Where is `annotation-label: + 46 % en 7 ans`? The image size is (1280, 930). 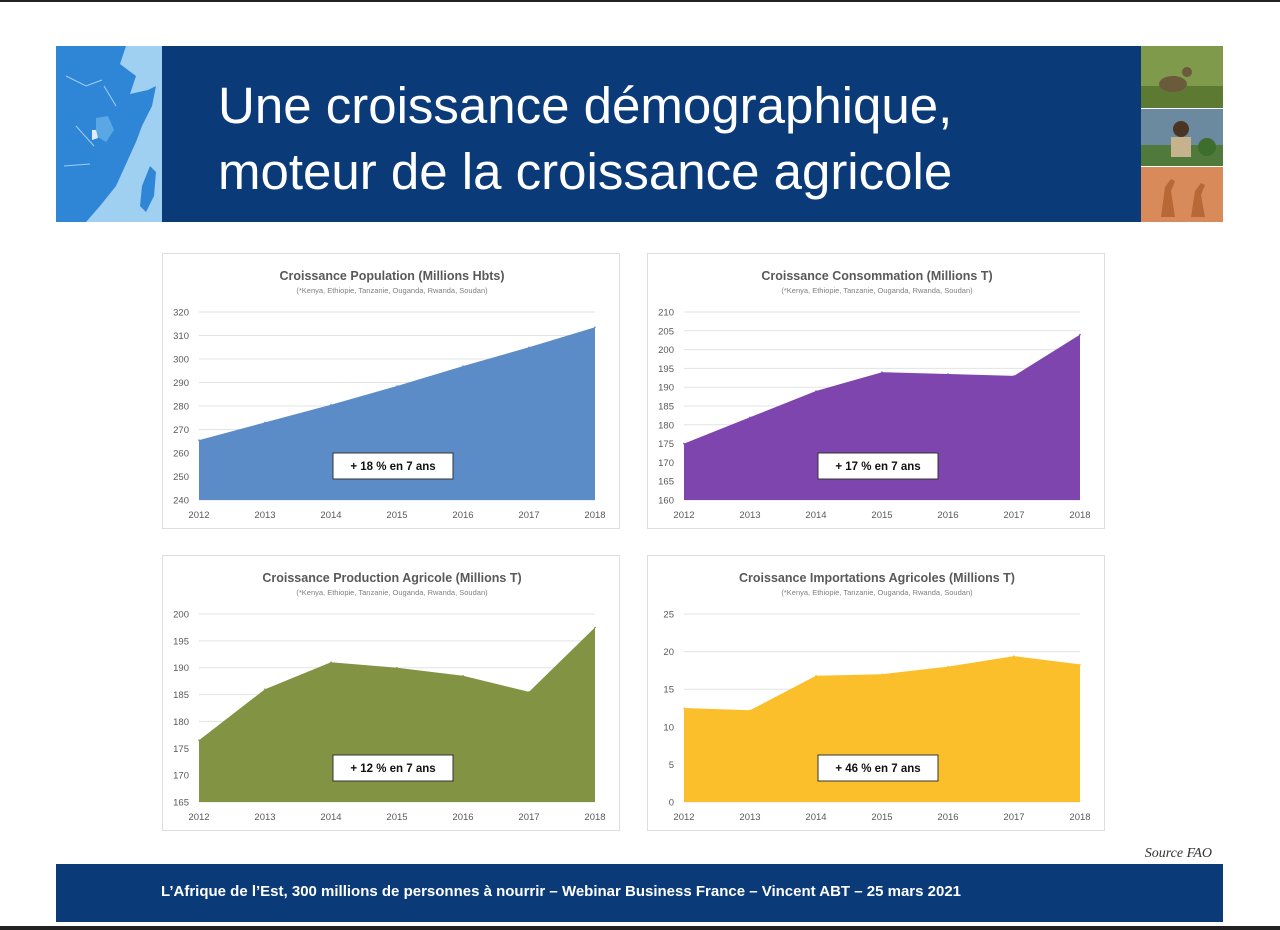
annotation-label: + 46 % en 7 ans is located at coordinates (877, 769).